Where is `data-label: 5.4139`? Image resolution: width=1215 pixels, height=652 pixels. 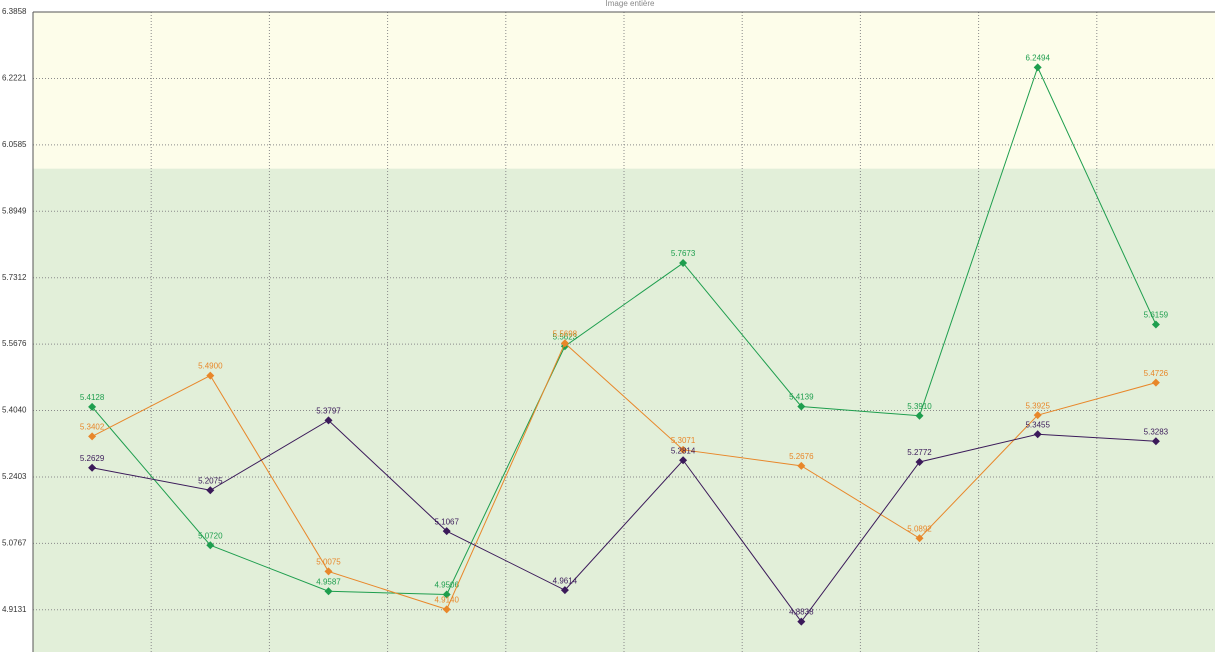
data-label: 5.4139 is located at coordinates (801, 397).